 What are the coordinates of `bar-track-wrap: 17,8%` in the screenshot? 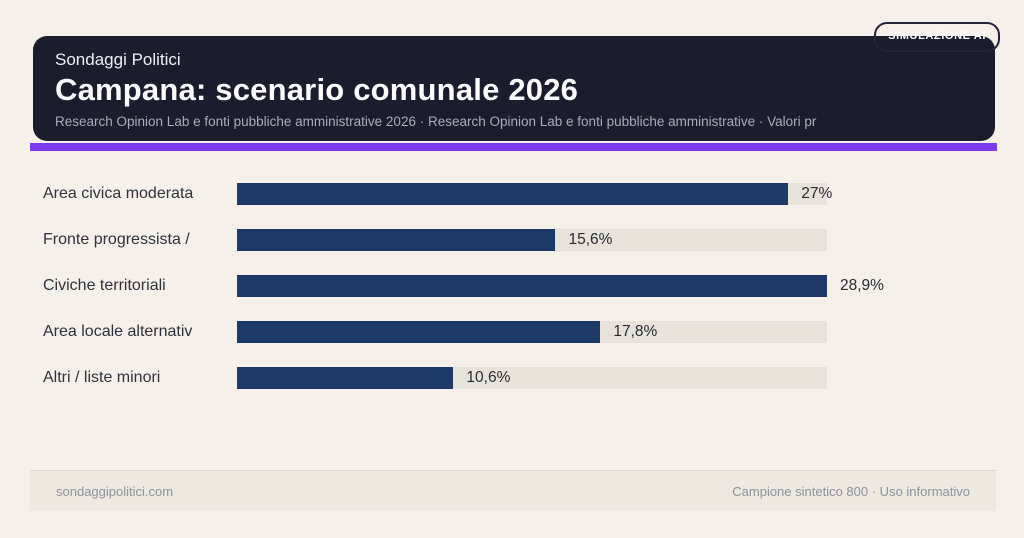 It's located at (532, 332).